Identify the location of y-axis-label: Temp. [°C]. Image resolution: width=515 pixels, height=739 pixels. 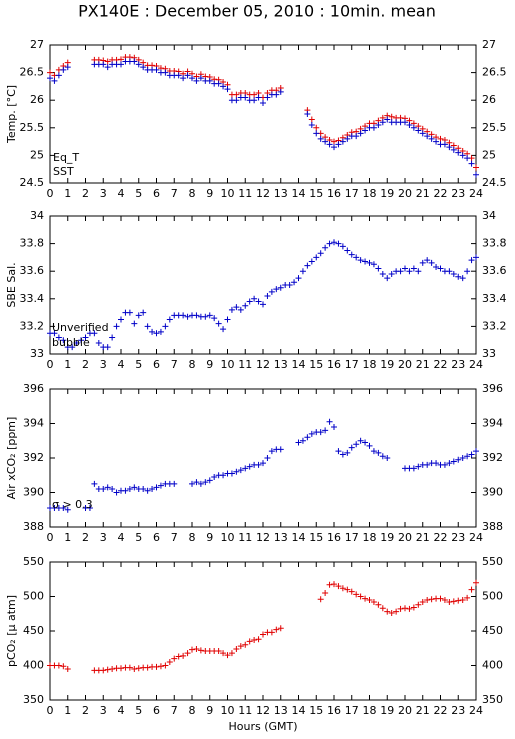
(11, 114).